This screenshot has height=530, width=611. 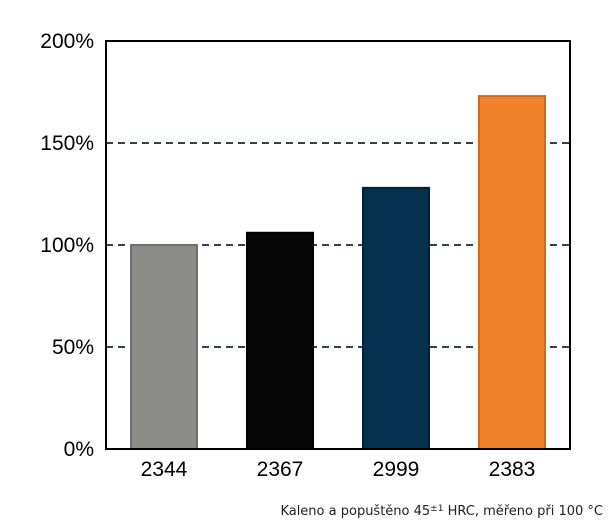 What do you see at coordinates (396, 469) in the screenshot?
I see `x-tick-label: 2999` at bounding box center [396, 469].